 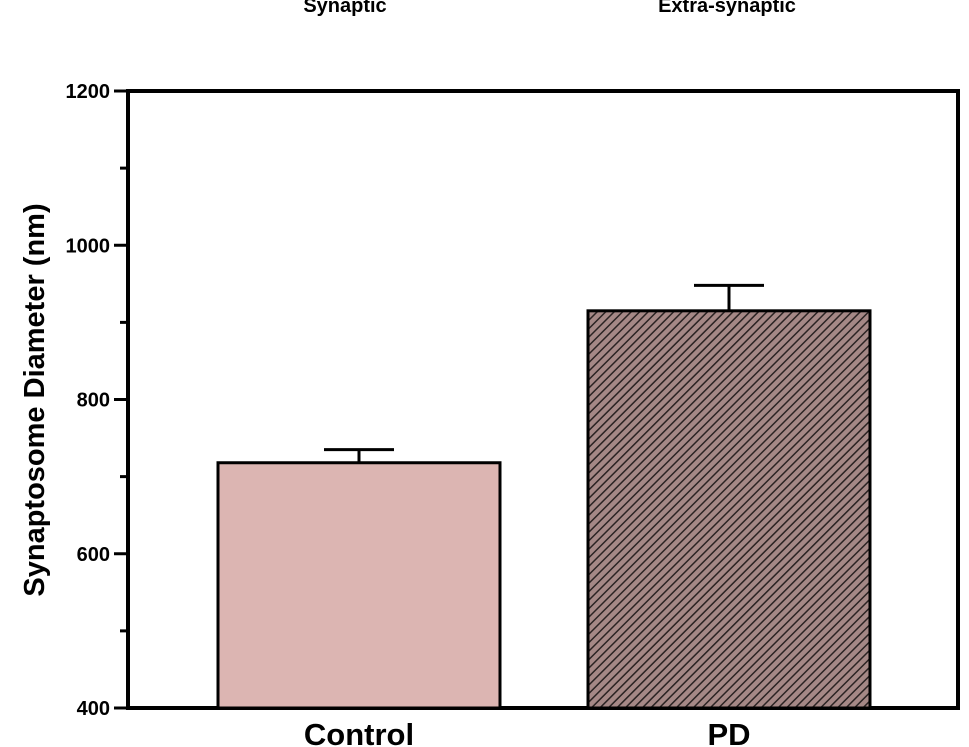 I want to click on x-category-label-pd: PD, so click(x=728, y=732).